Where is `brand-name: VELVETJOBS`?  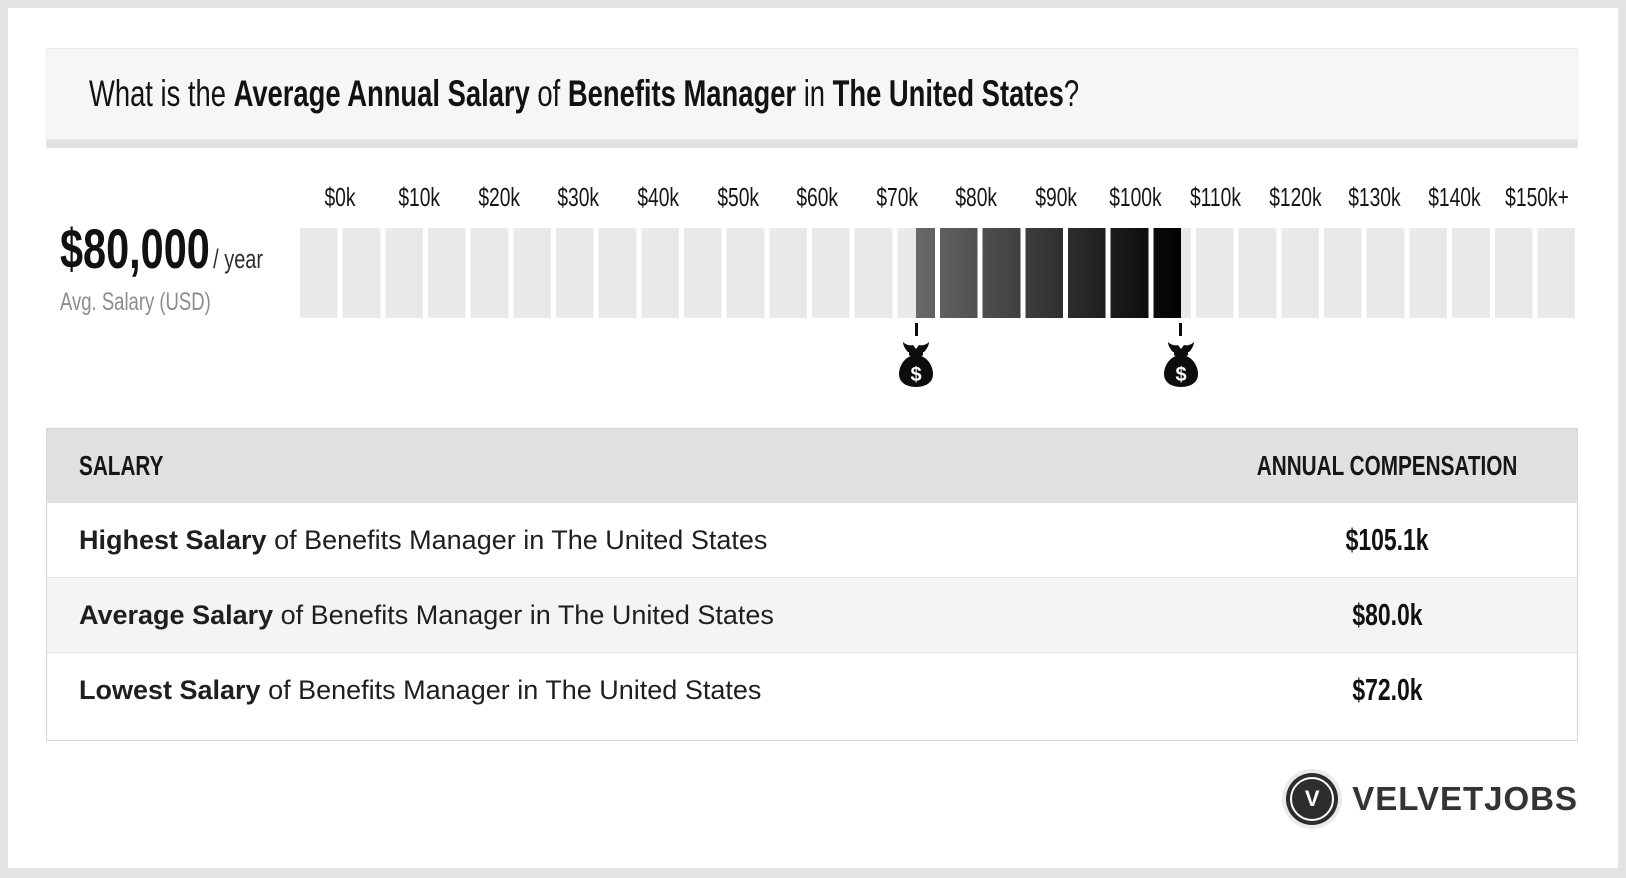 brand-name: VELVETJOBS is located at coordinates (1465, 798).